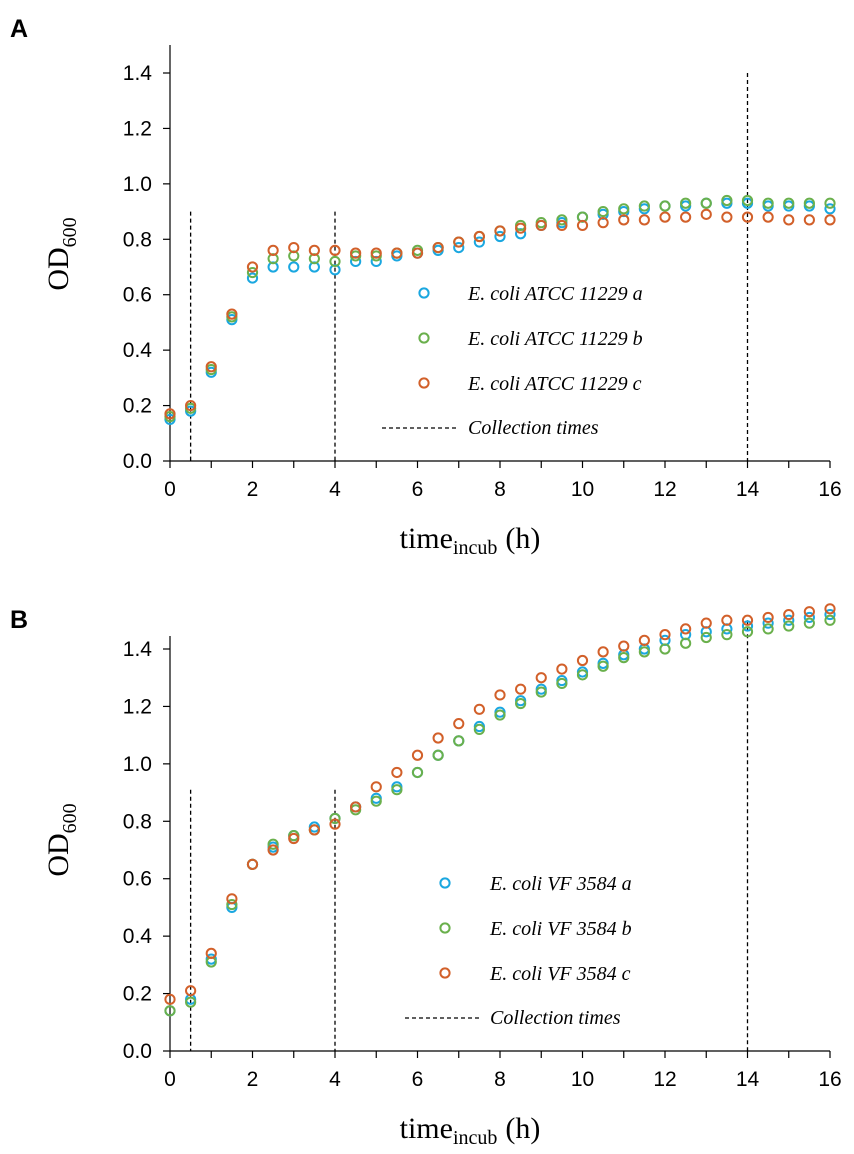 This screenshot has height=1154, width=854. I want to click on legend-a-marker-a, so click(424, 293).